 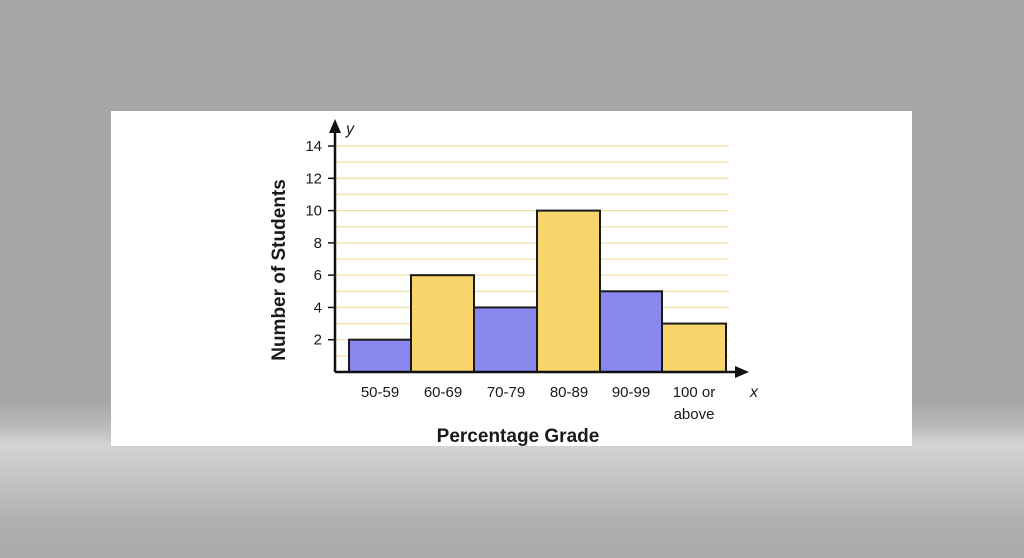 What do you see at coordinates (506, 392) in the screenshot?
I see `x-tick-label: 70-79` at bounding box center [506, 392].